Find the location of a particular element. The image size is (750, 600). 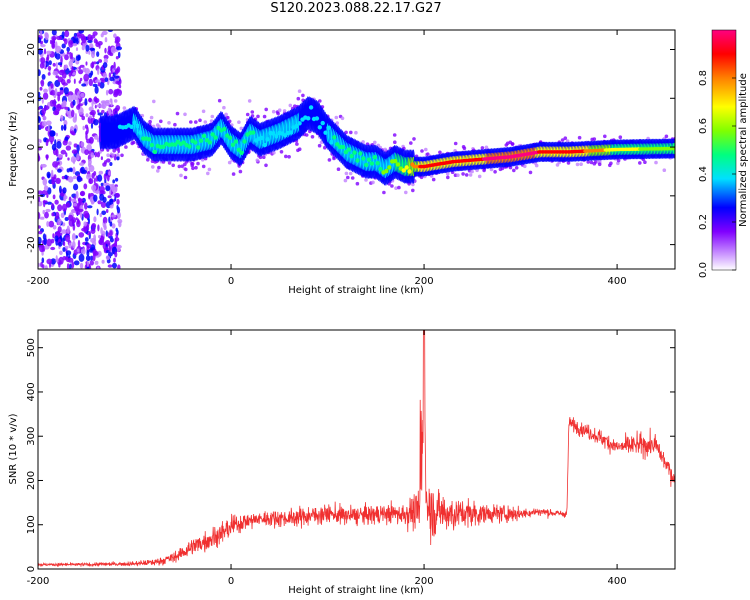

colorbar-tick-label: 0.8 is located at coordinates (703, 78).